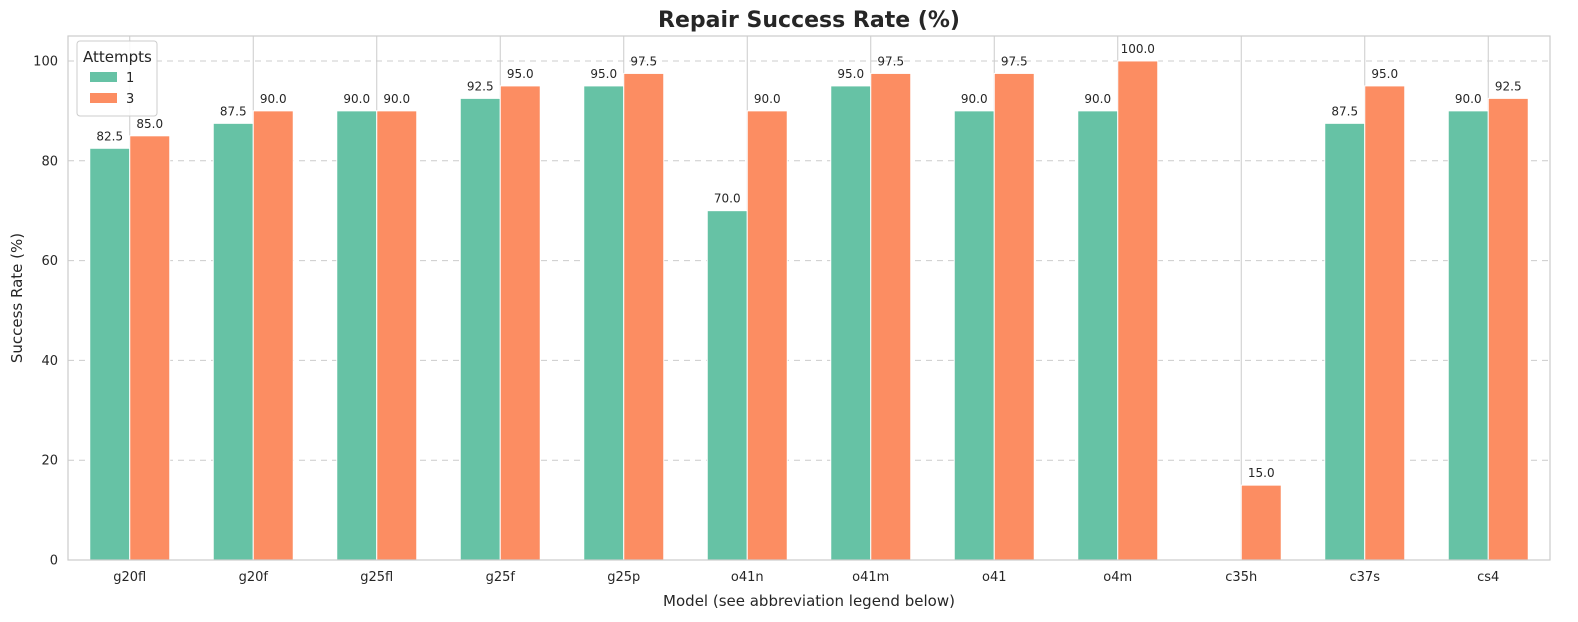 This screenshot has width=1578, height=622. I want to click on x-tick-label: o41, so click(994, 577).